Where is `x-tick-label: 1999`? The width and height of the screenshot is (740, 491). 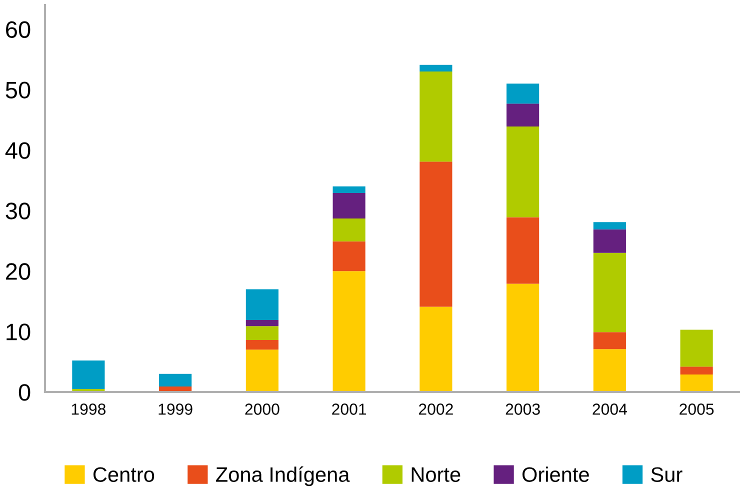 x-tick-label: 1999 is located at coordinates (175, 409).